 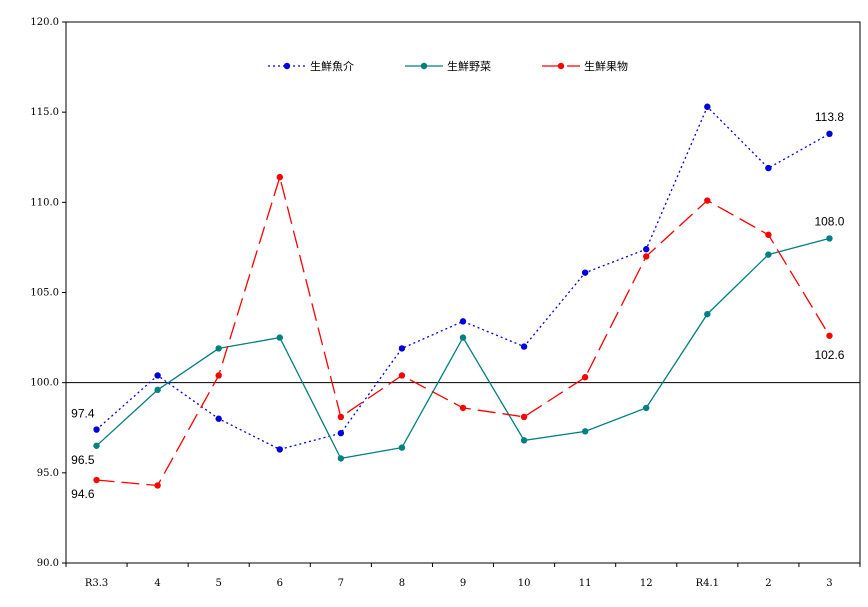 I want to click on data-label: 102.6, so click(x=829, y=355).